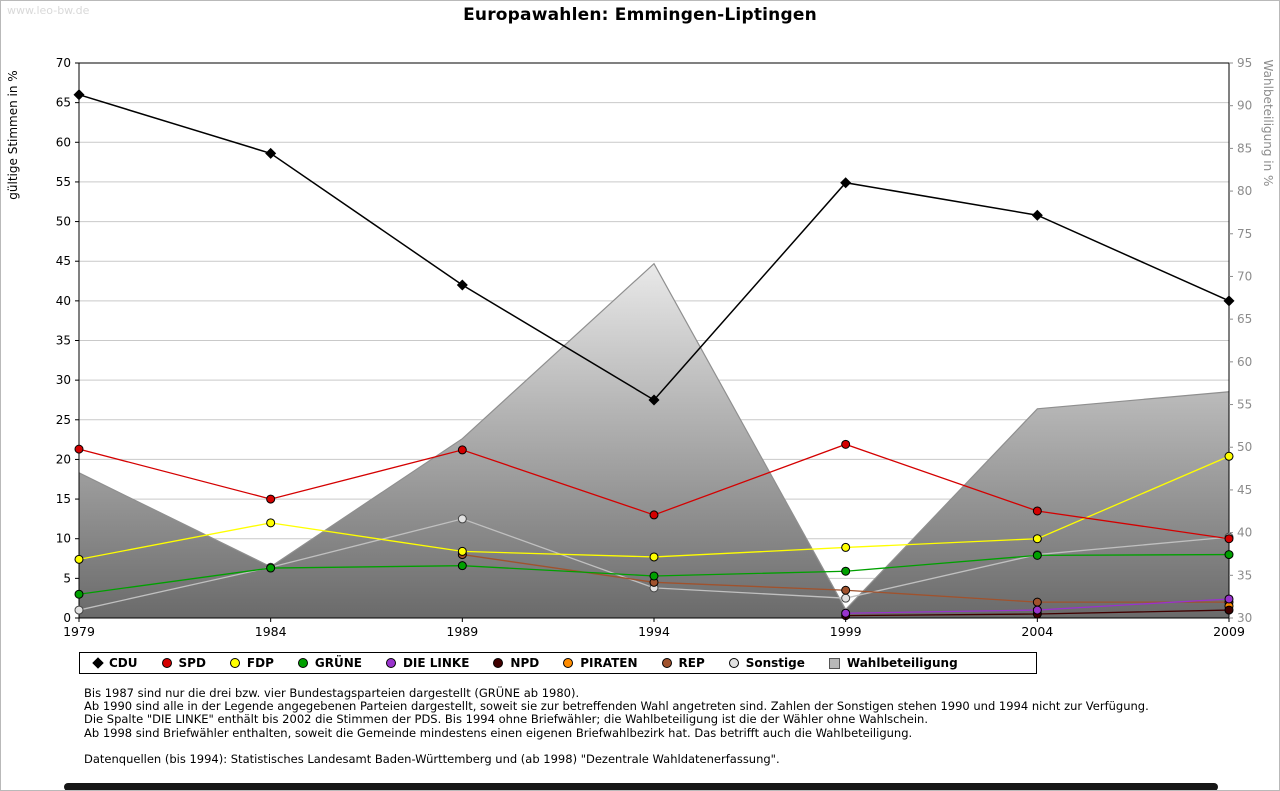 This screenshot has height=791, width=1280. What do you see at coordinates (1240, 340) in the screenshot?
I see `y-axis-right: 30 35 40 45 50 55 60 65 70 75 80 85 90 95` at bounding box center [1240, 340].